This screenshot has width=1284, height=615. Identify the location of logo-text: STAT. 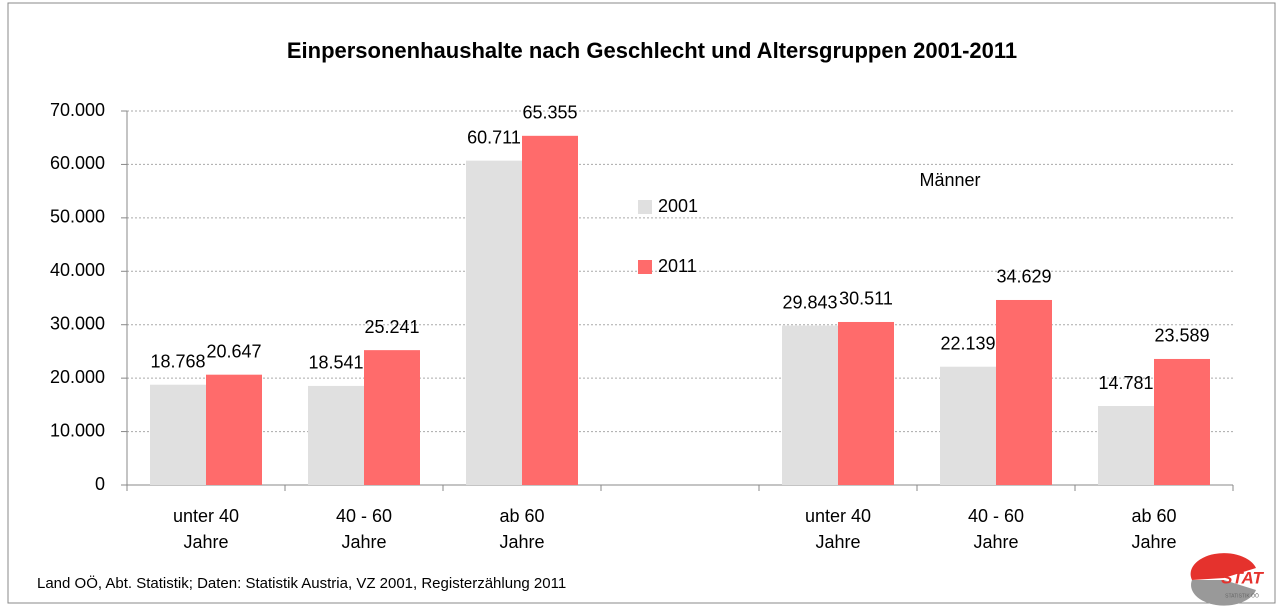
(1242, 577).